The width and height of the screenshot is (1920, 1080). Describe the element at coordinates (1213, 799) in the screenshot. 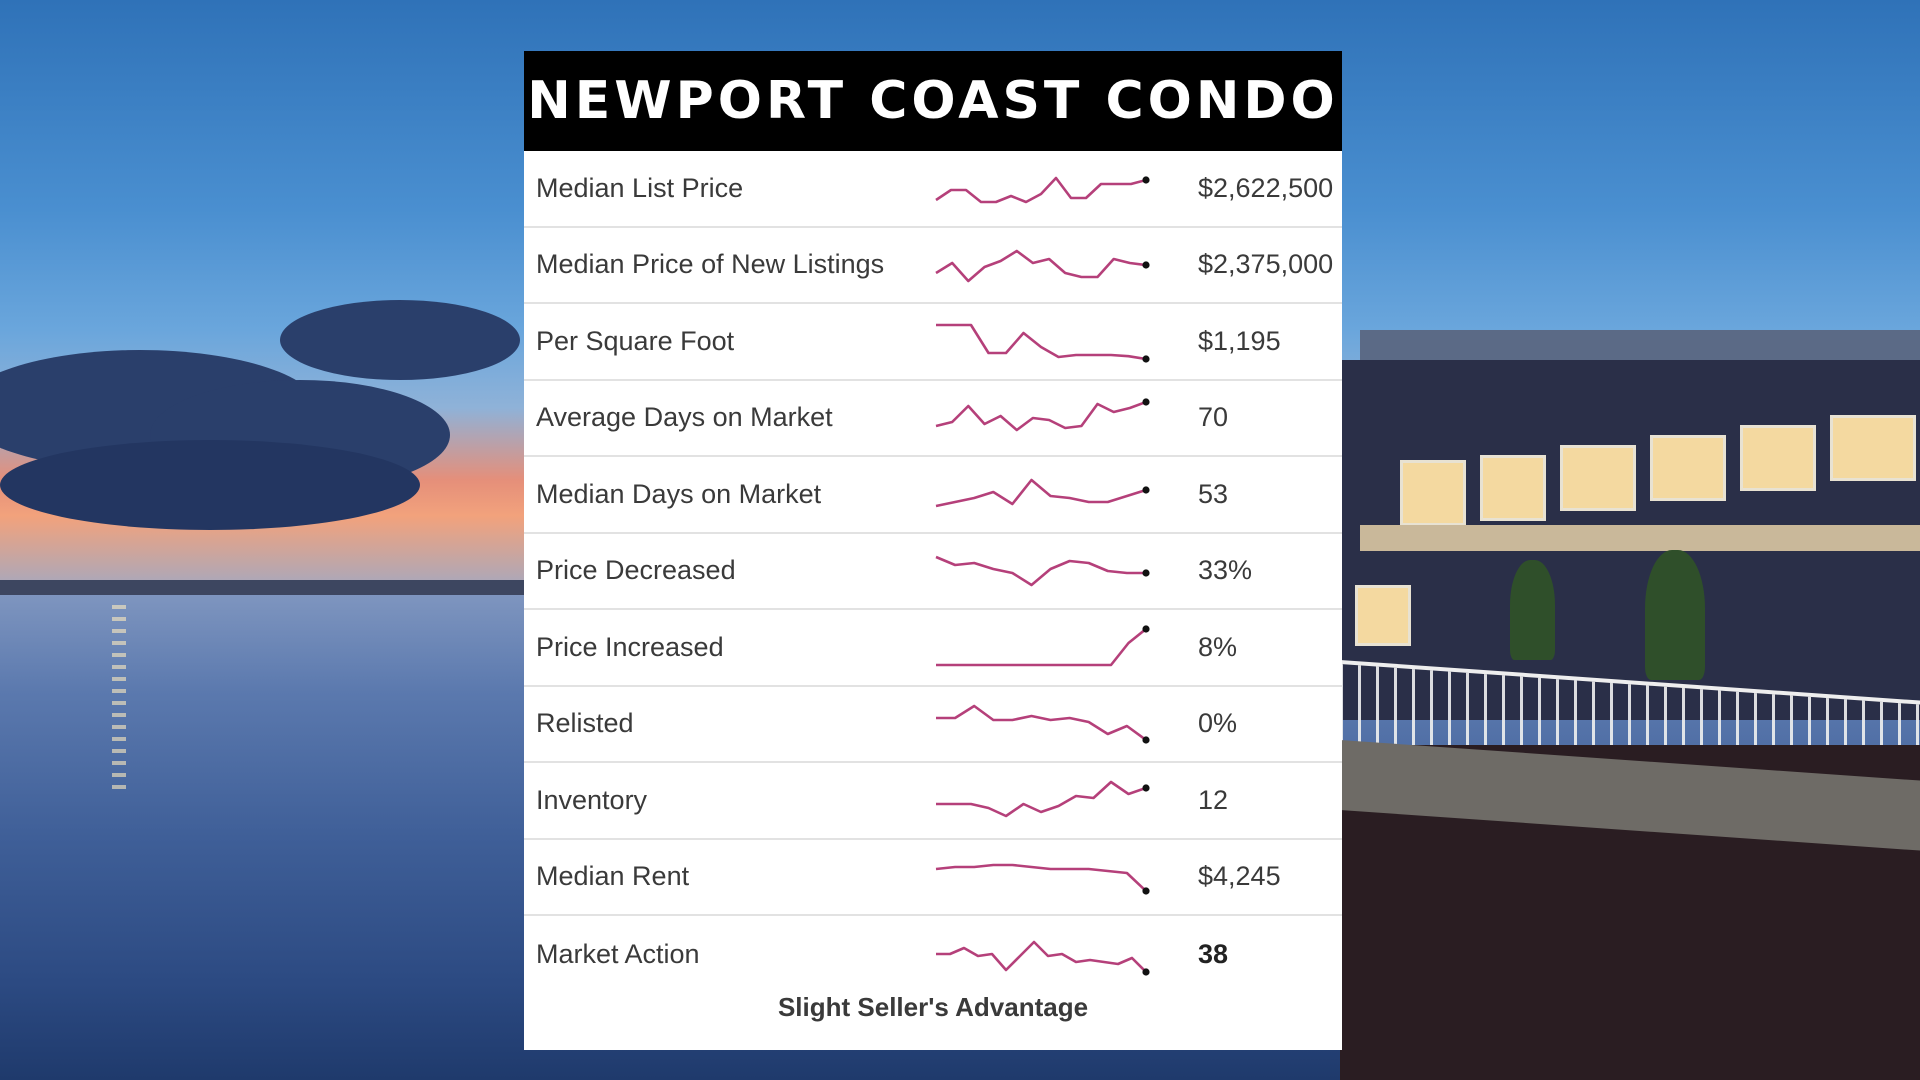

I see `stat-value: 12` at that location.